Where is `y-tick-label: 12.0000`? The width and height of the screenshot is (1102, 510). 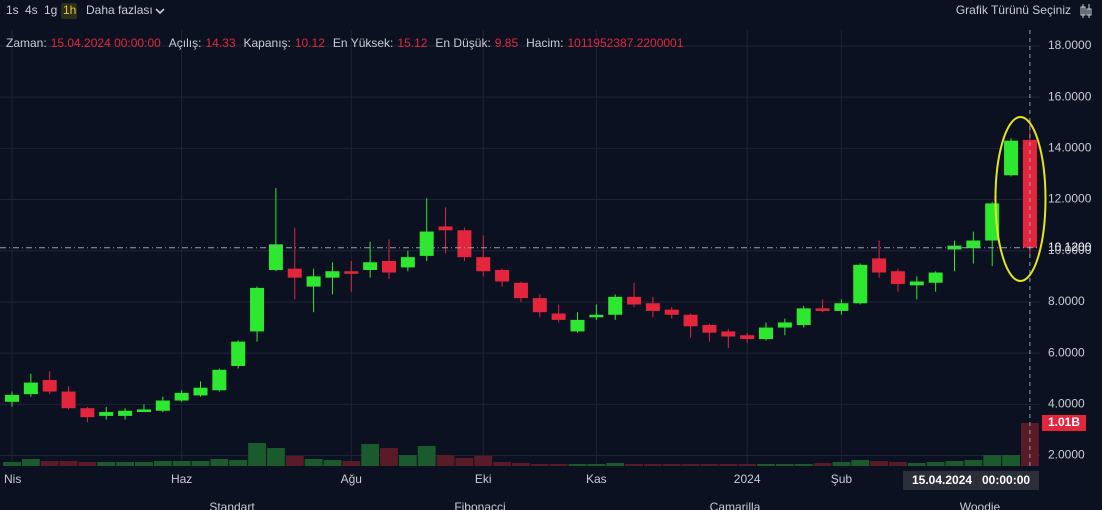 y-tick-label: 12.0000 is located at coordinates (1070, 199).